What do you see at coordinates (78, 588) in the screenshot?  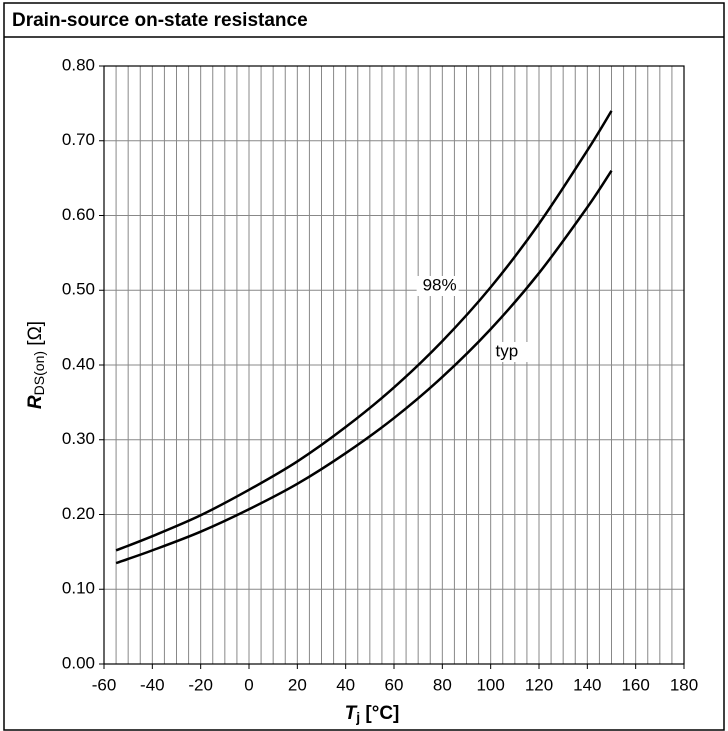 I see `y-tick-label: 0.10` at bounding box center [78, 588].